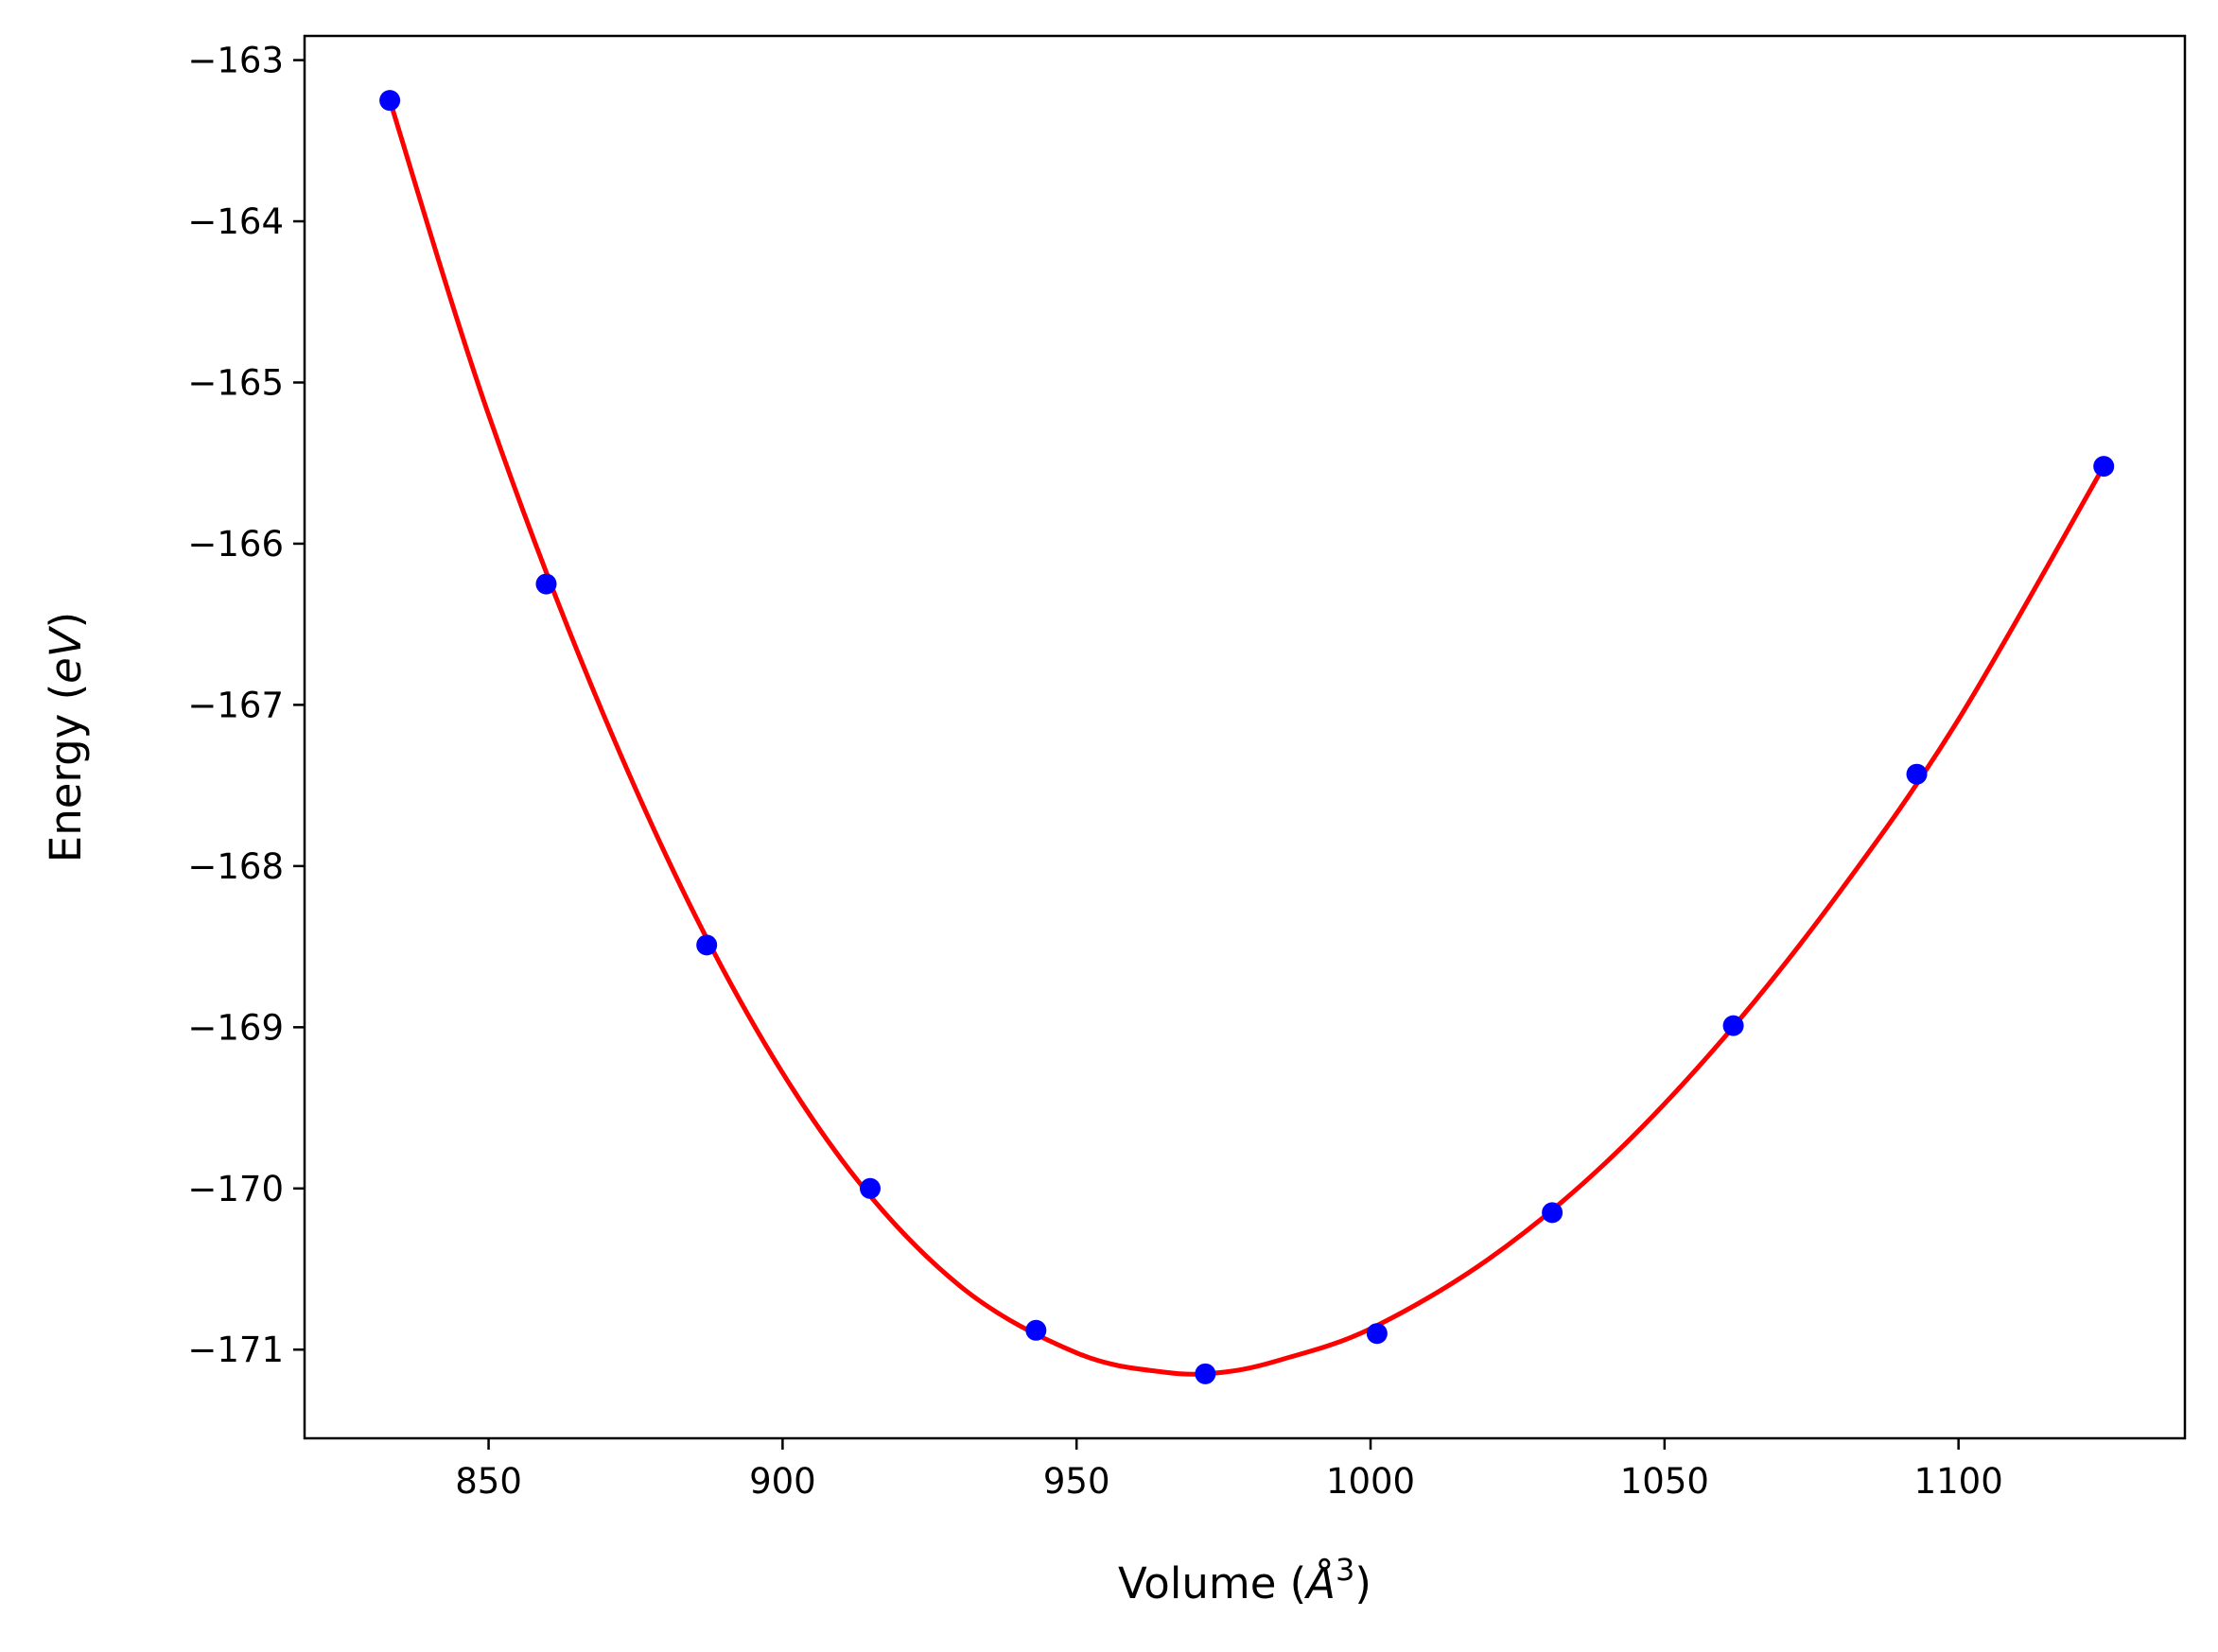 The width and height of the screenshot is (2218, 1652). Describe the element at coordinates (235, 705) in the screenshot. I see `y-tick-label: −167` at that location.